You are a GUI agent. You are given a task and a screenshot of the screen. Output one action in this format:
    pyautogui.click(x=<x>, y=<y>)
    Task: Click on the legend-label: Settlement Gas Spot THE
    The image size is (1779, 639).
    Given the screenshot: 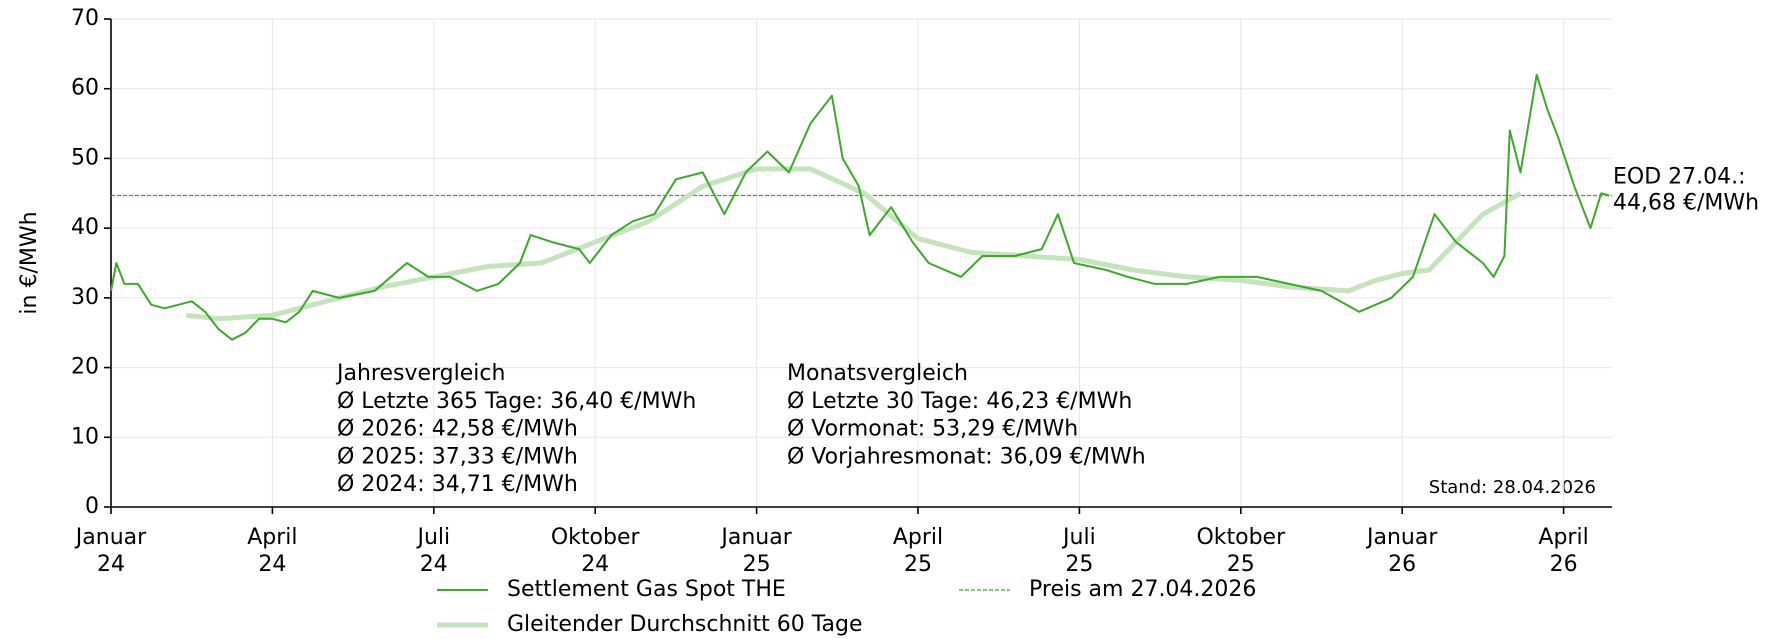 What is the action you would take?
    pyautogui.click(x=646, y=589)
    